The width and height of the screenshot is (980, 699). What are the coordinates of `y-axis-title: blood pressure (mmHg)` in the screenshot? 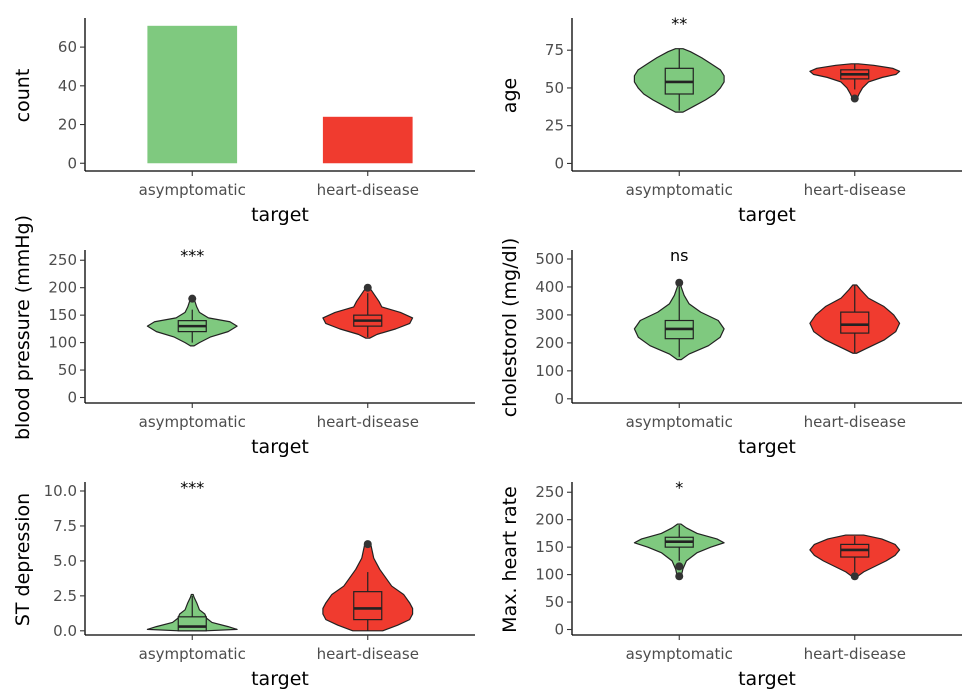 It's located at (23, 327).